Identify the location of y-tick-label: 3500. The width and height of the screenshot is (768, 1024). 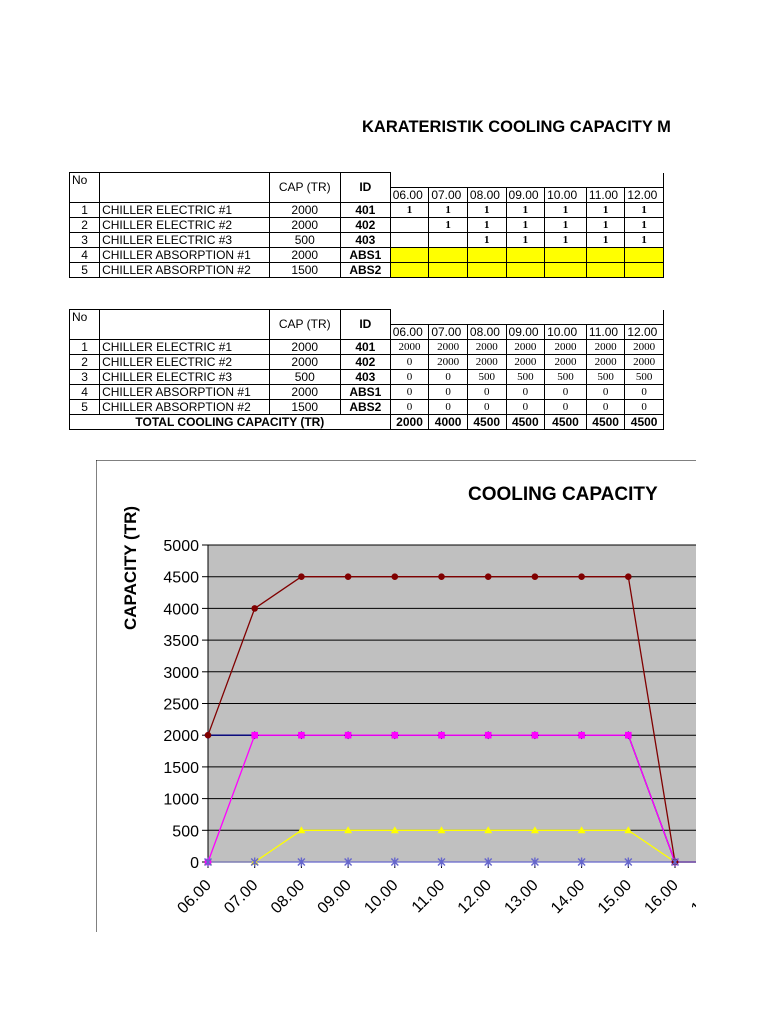
(181, 641).